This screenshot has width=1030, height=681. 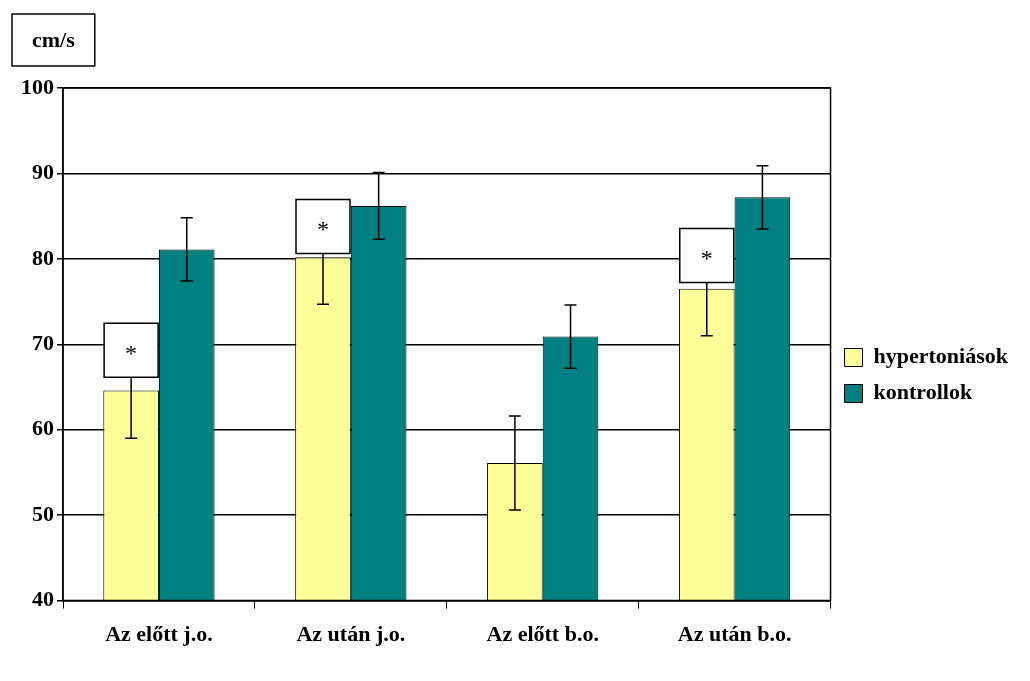 I want to click on y-tick-label: 90, so click(x=43, y=172).